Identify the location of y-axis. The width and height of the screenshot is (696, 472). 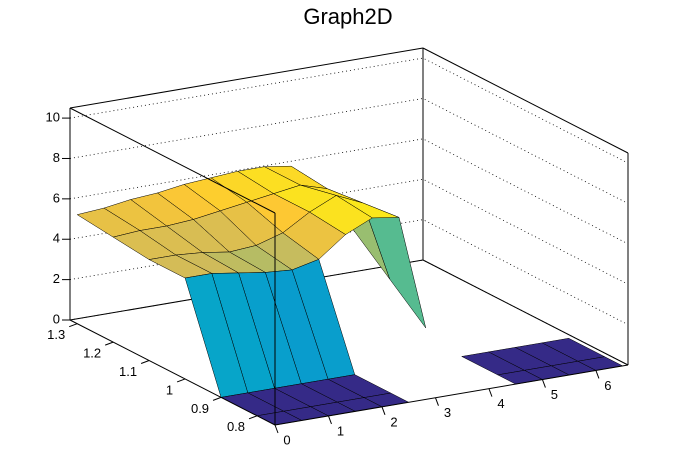
(172, 372).